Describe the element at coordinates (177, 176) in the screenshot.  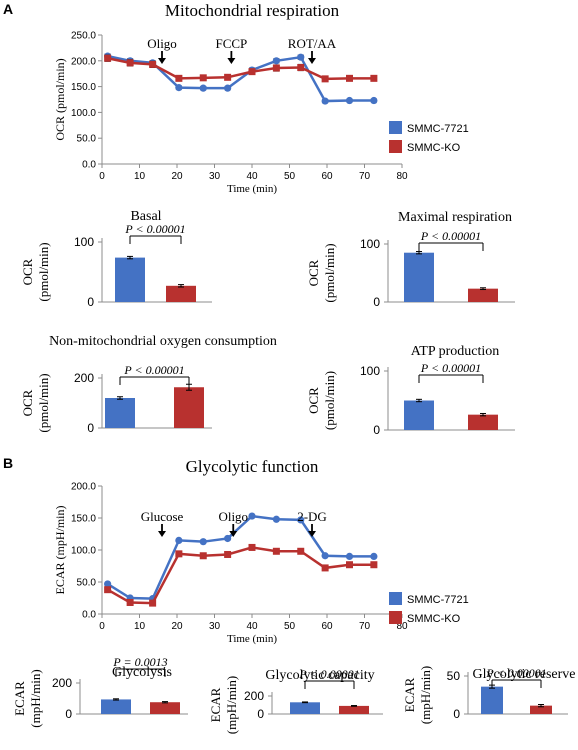
I see `ocr-line-x-tick-label: 20` at that location.